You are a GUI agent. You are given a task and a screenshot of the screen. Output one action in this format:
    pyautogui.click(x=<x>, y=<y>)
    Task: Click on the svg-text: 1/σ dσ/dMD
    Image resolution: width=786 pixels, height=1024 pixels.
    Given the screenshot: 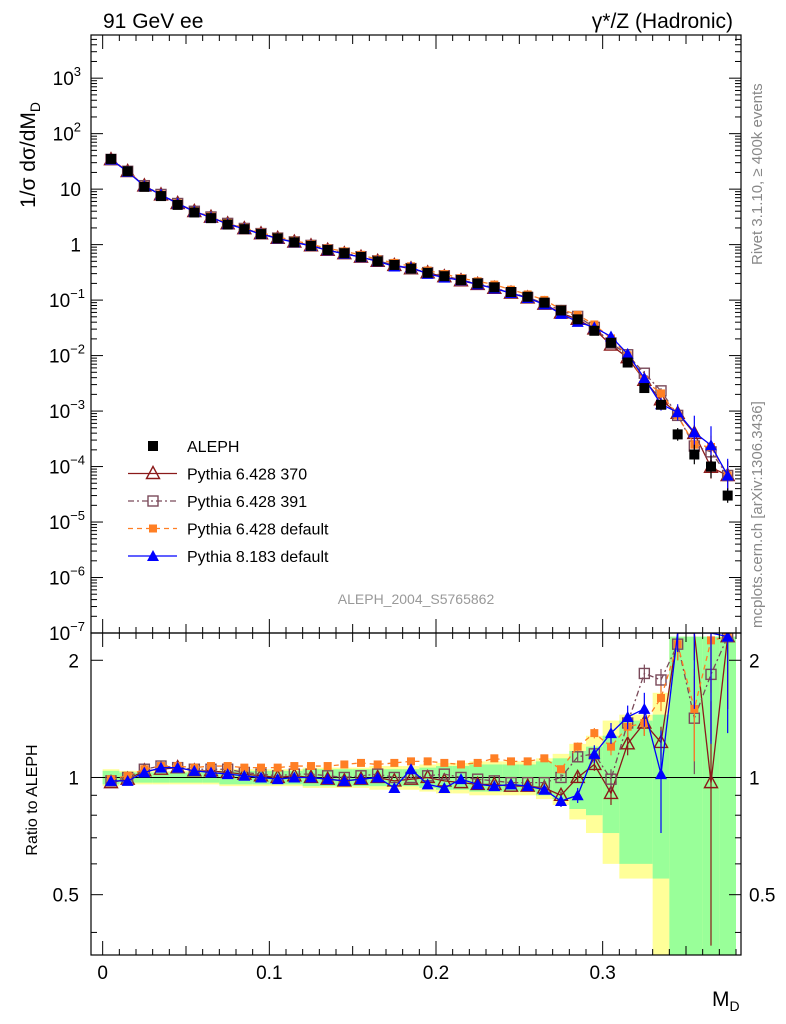 What is the action you would take?
    pyautogui.click(x=30, y=155)
    